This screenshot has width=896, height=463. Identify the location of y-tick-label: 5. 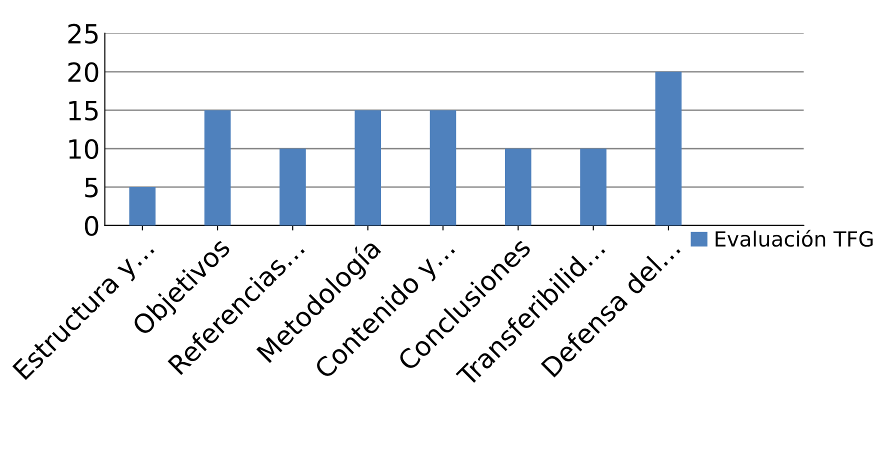
(91, 188).